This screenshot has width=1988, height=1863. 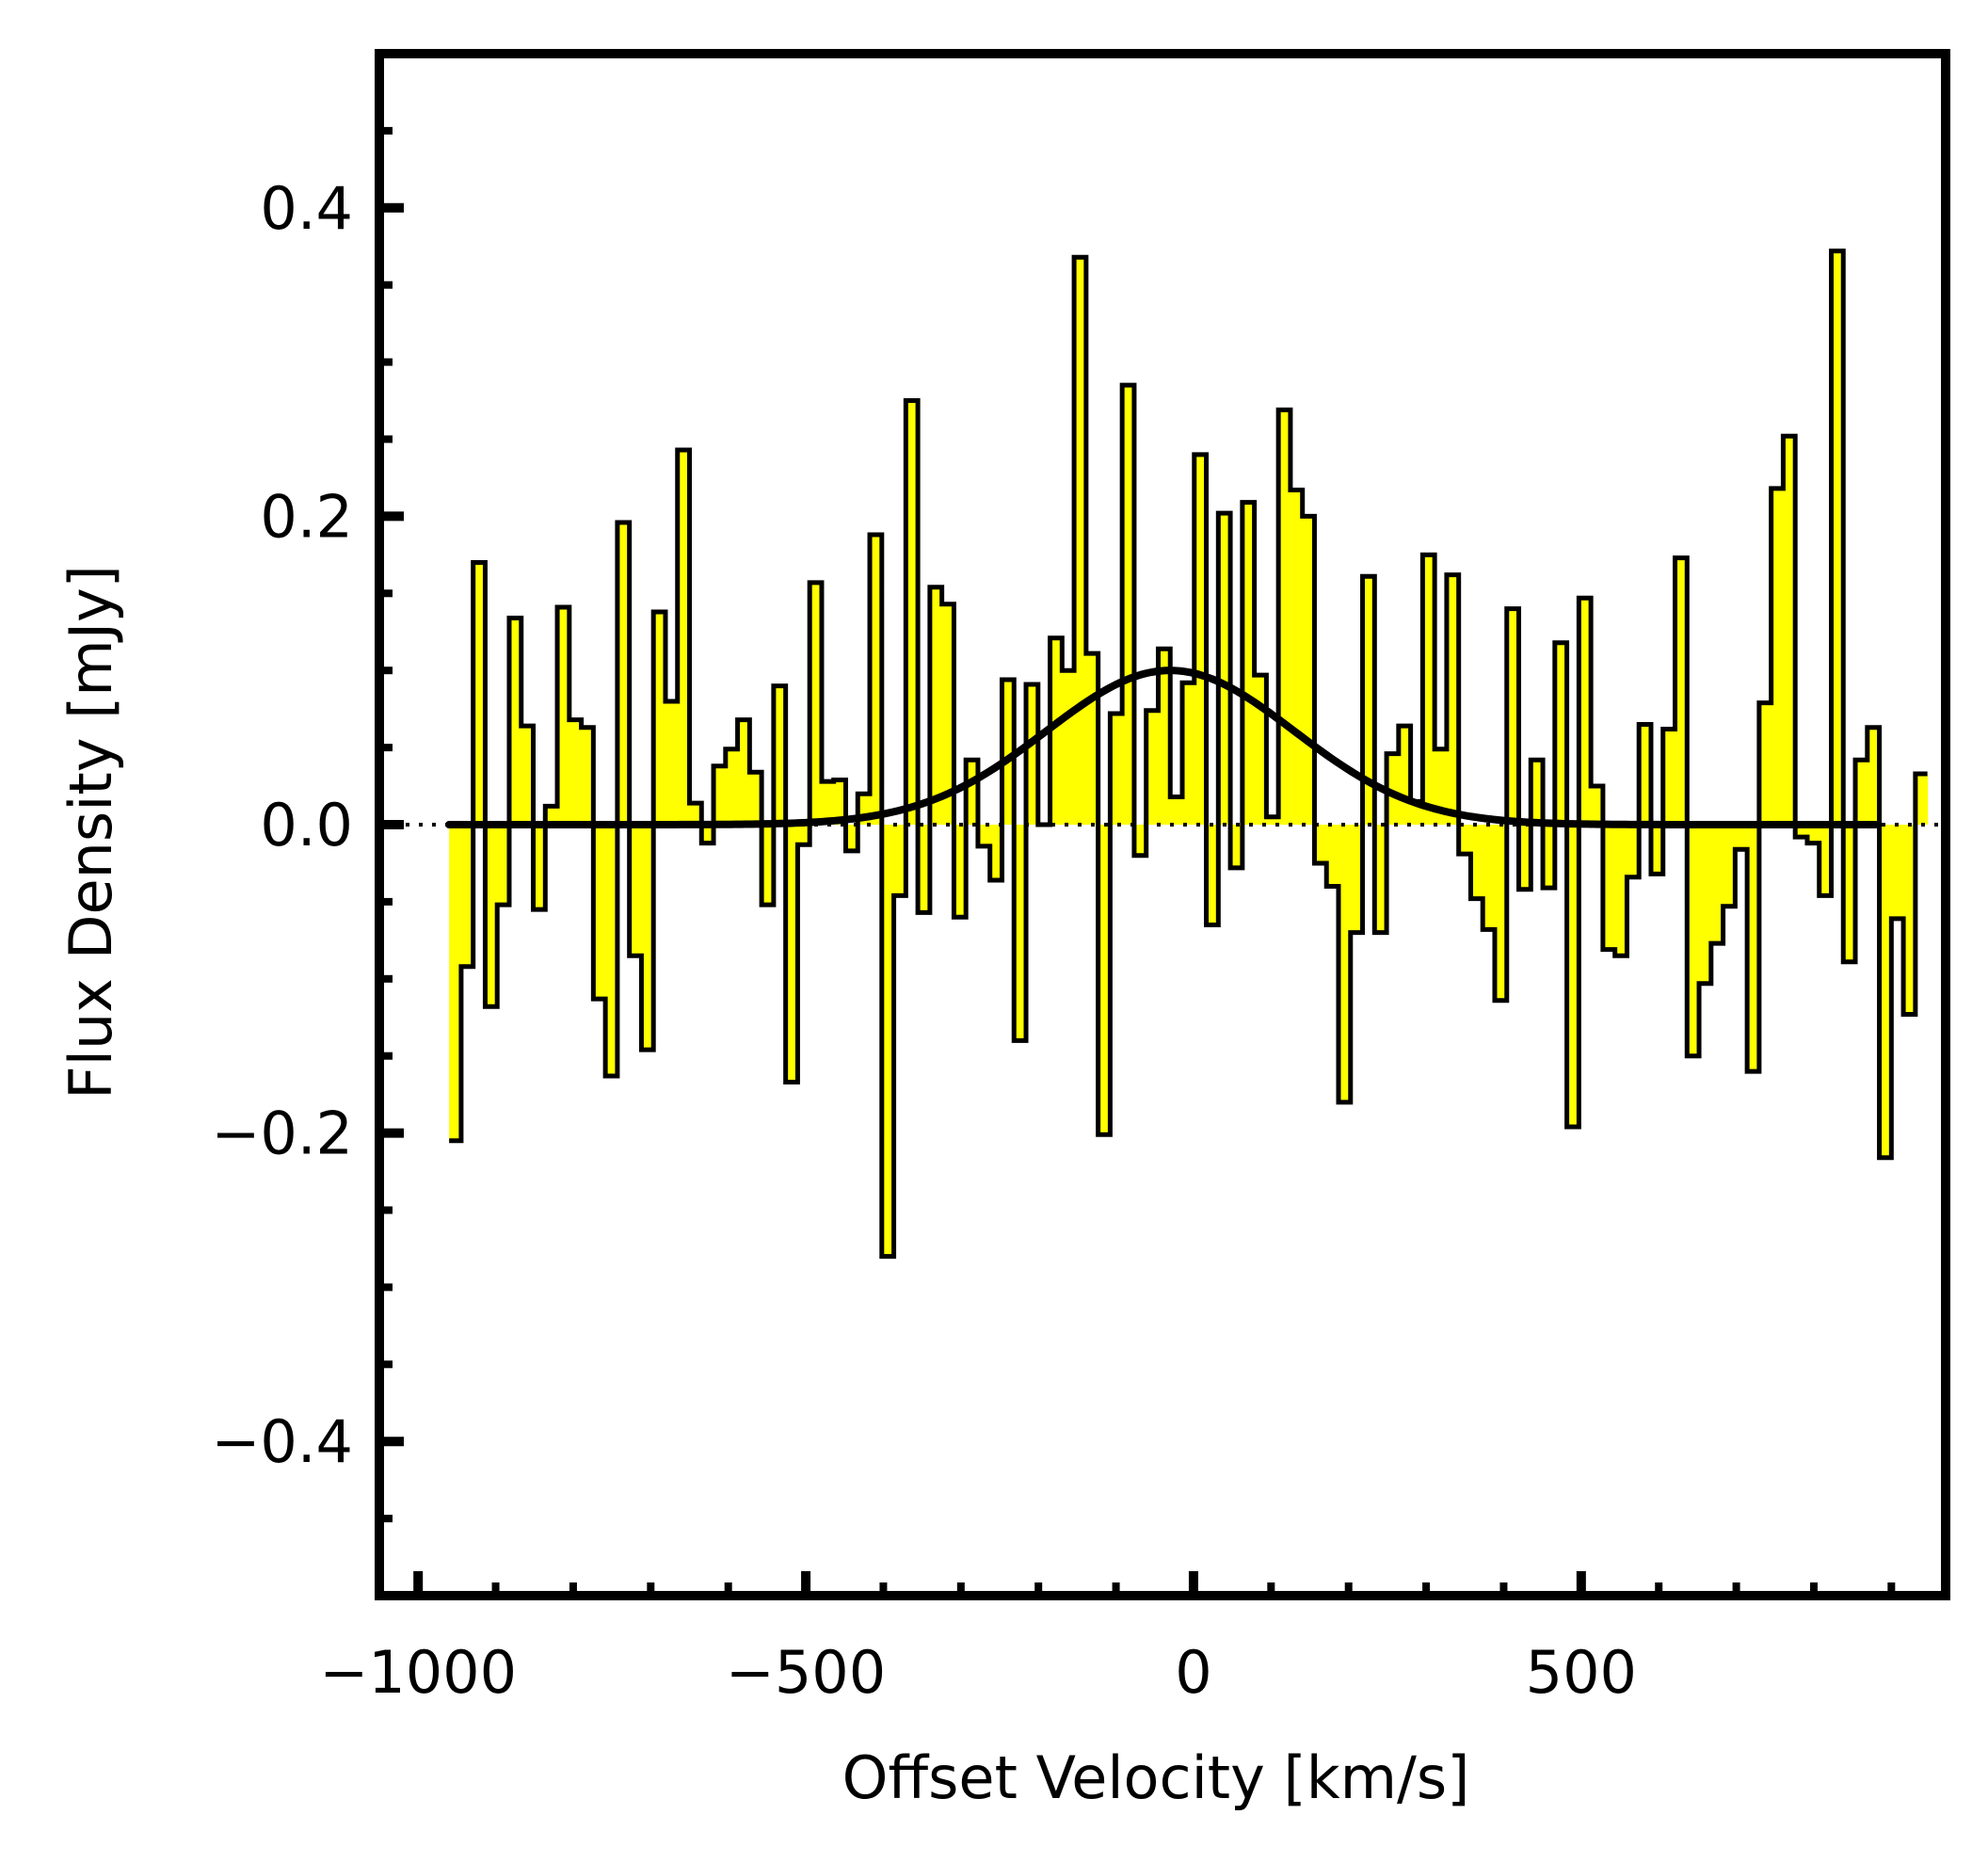 What do you see at coordinates (1193, 1672) in the screenshot?
I see `x-tick-label: 0` at bounding box center [1193, 1672].